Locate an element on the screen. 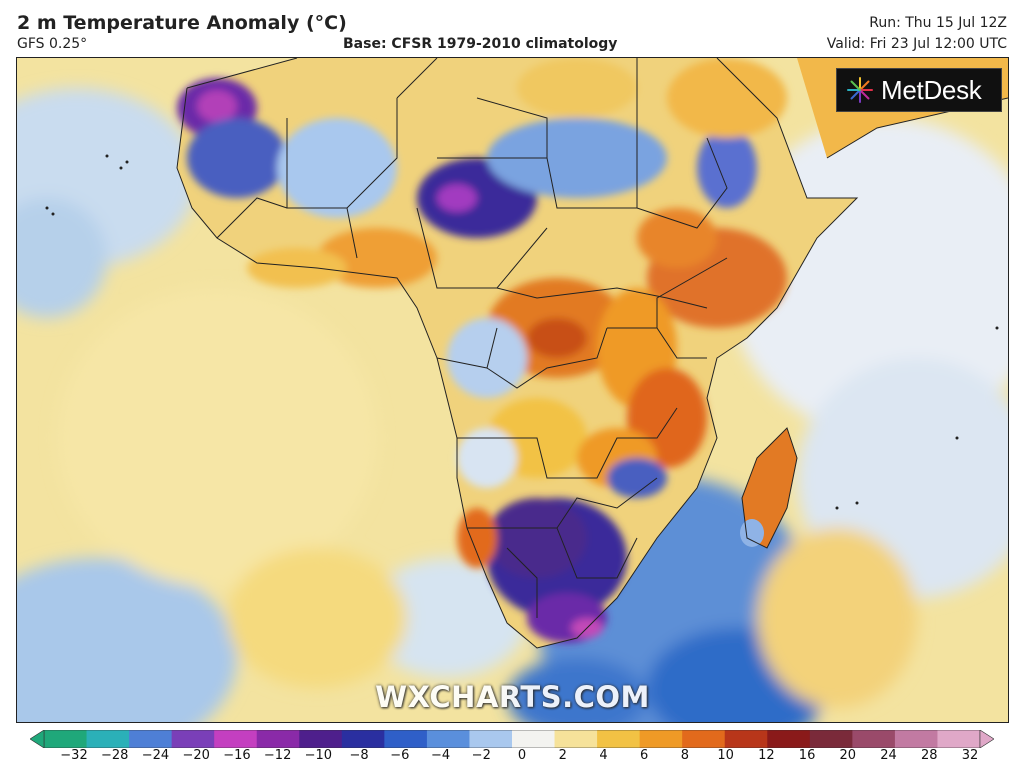 Image resolution: width=1024 pixels, height=784 pixels. chart-title: 2 m Temperature Anomaly (°C) is located at coordinates (182, 23).